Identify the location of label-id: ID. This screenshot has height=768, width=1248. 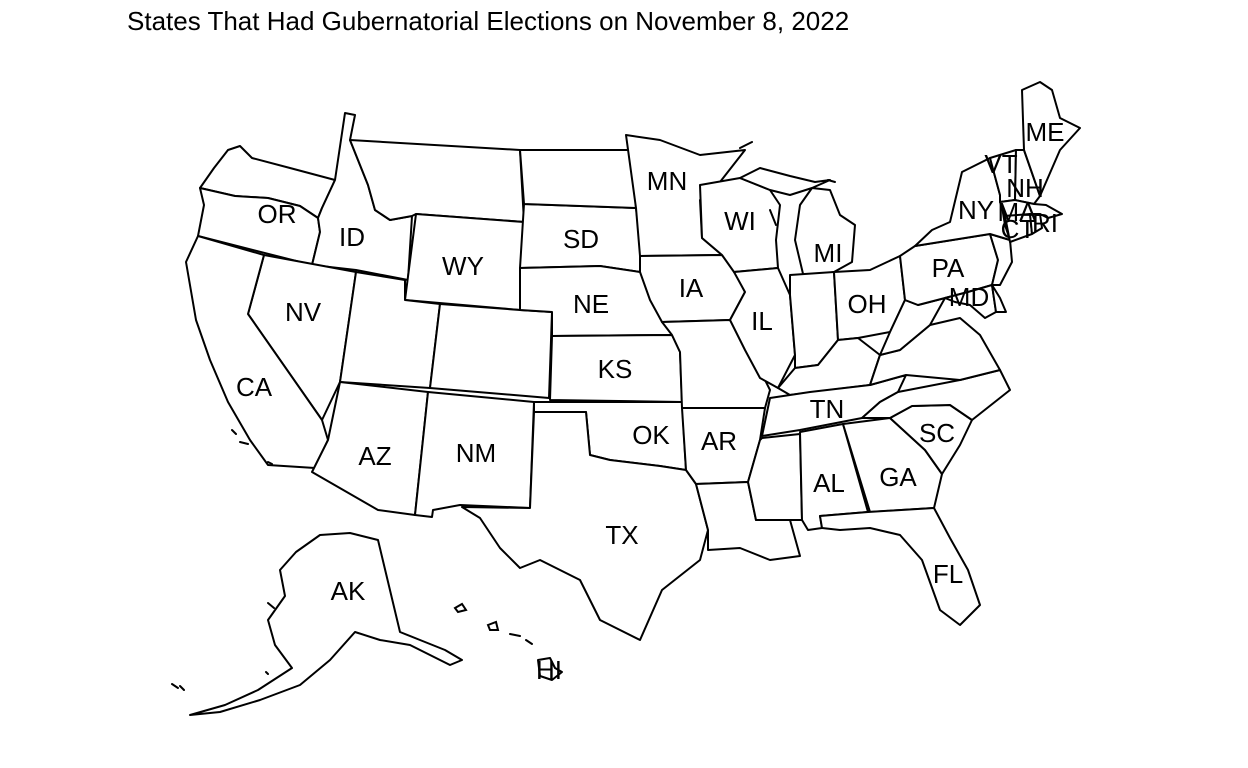
(352, 237).